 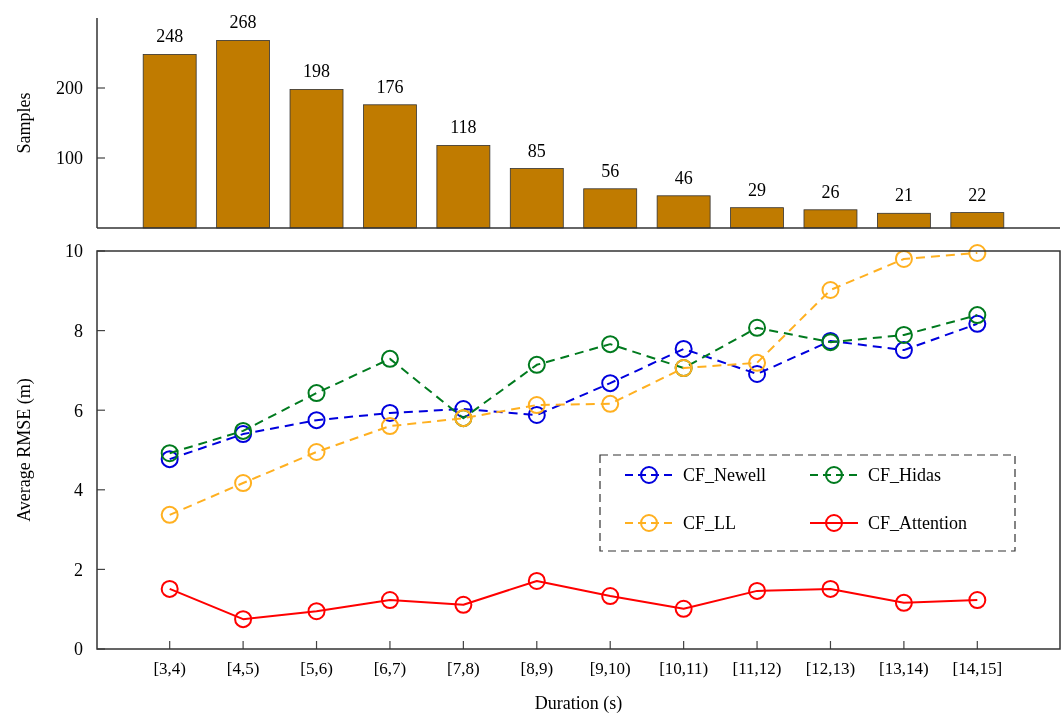 What do you see at coordinates (977, 194) in the screenshot?
I see `data-label: 22` at bounding box center [977, 194].